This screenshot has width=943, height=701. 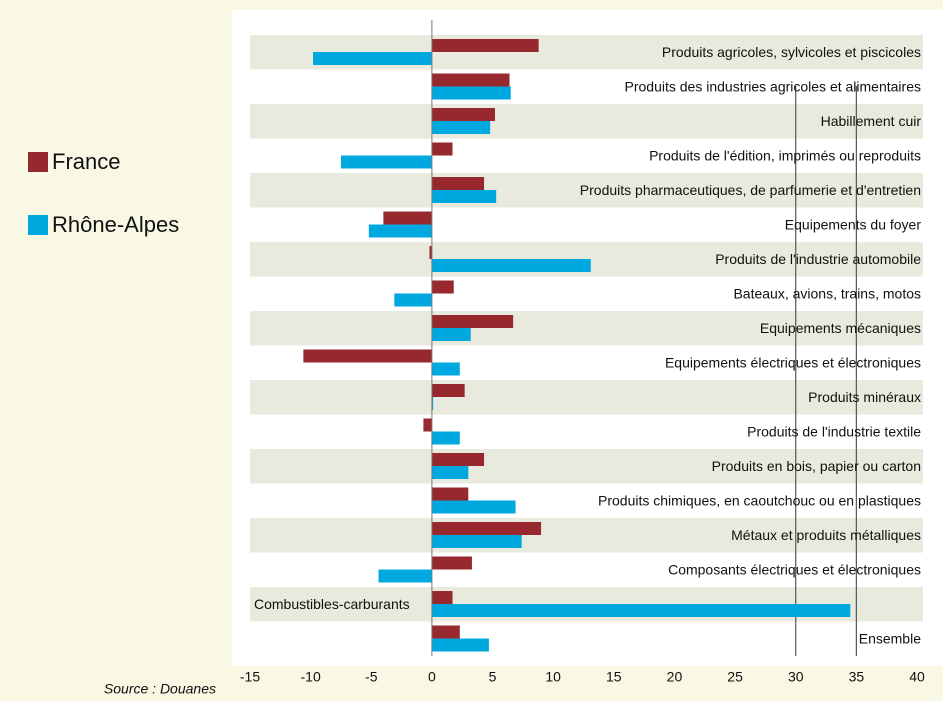 What do you see at coordinates (917, 677) in the screenshot?
I see `x-tick-label: 40` at bounding box center [917, 677].